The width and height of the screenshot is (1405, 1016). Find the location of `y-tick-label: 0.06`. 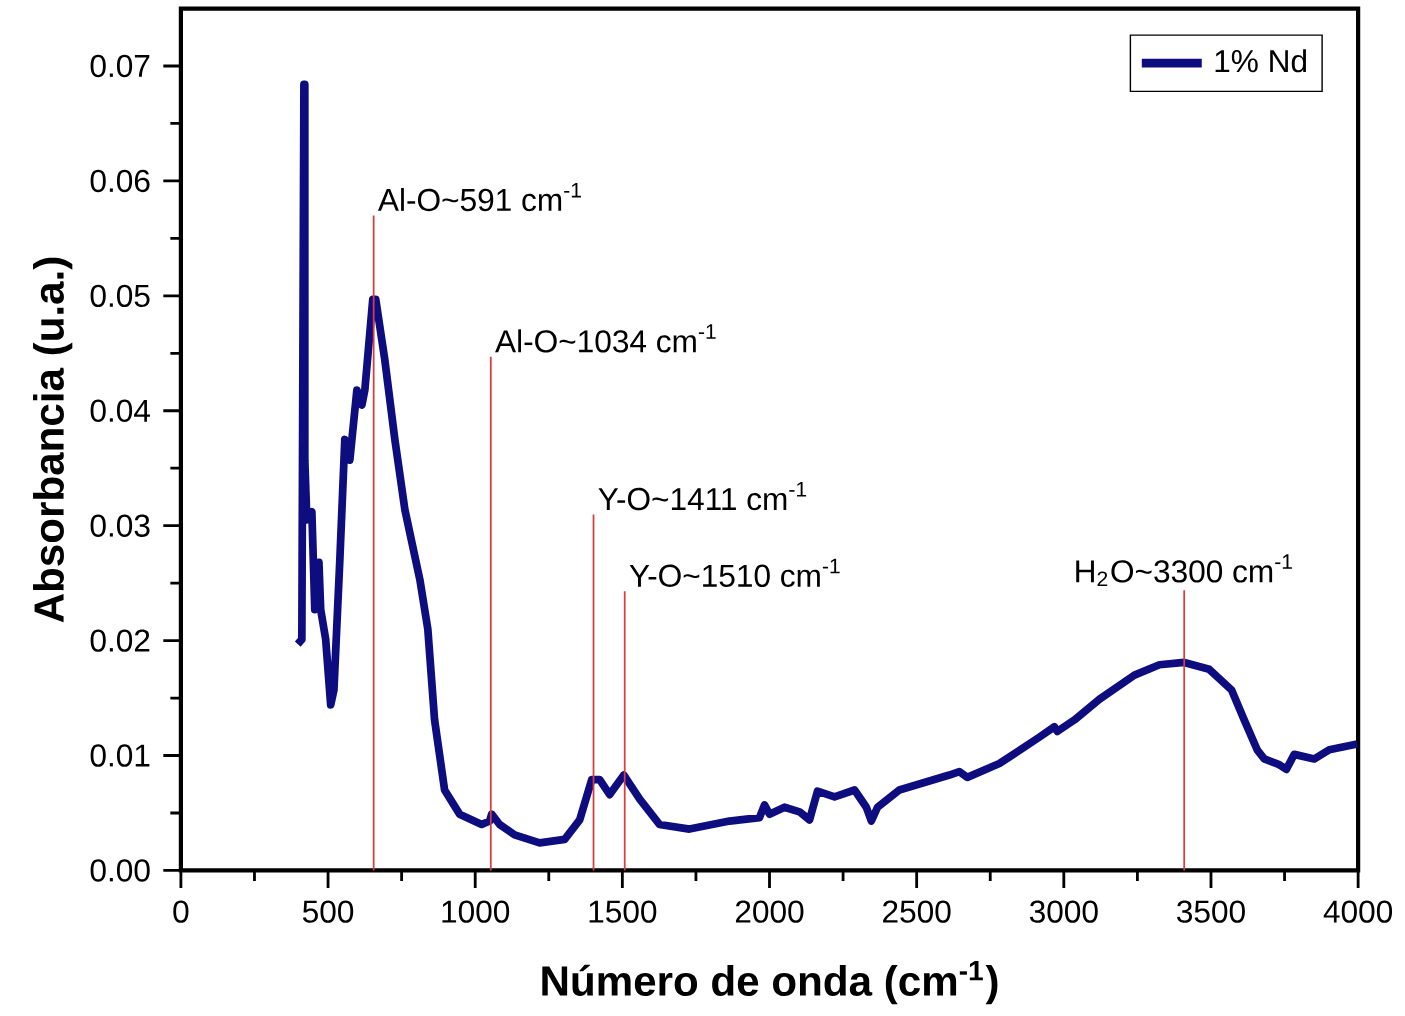

y-tick-label: 0.06 is located at coordinates (120, 181).